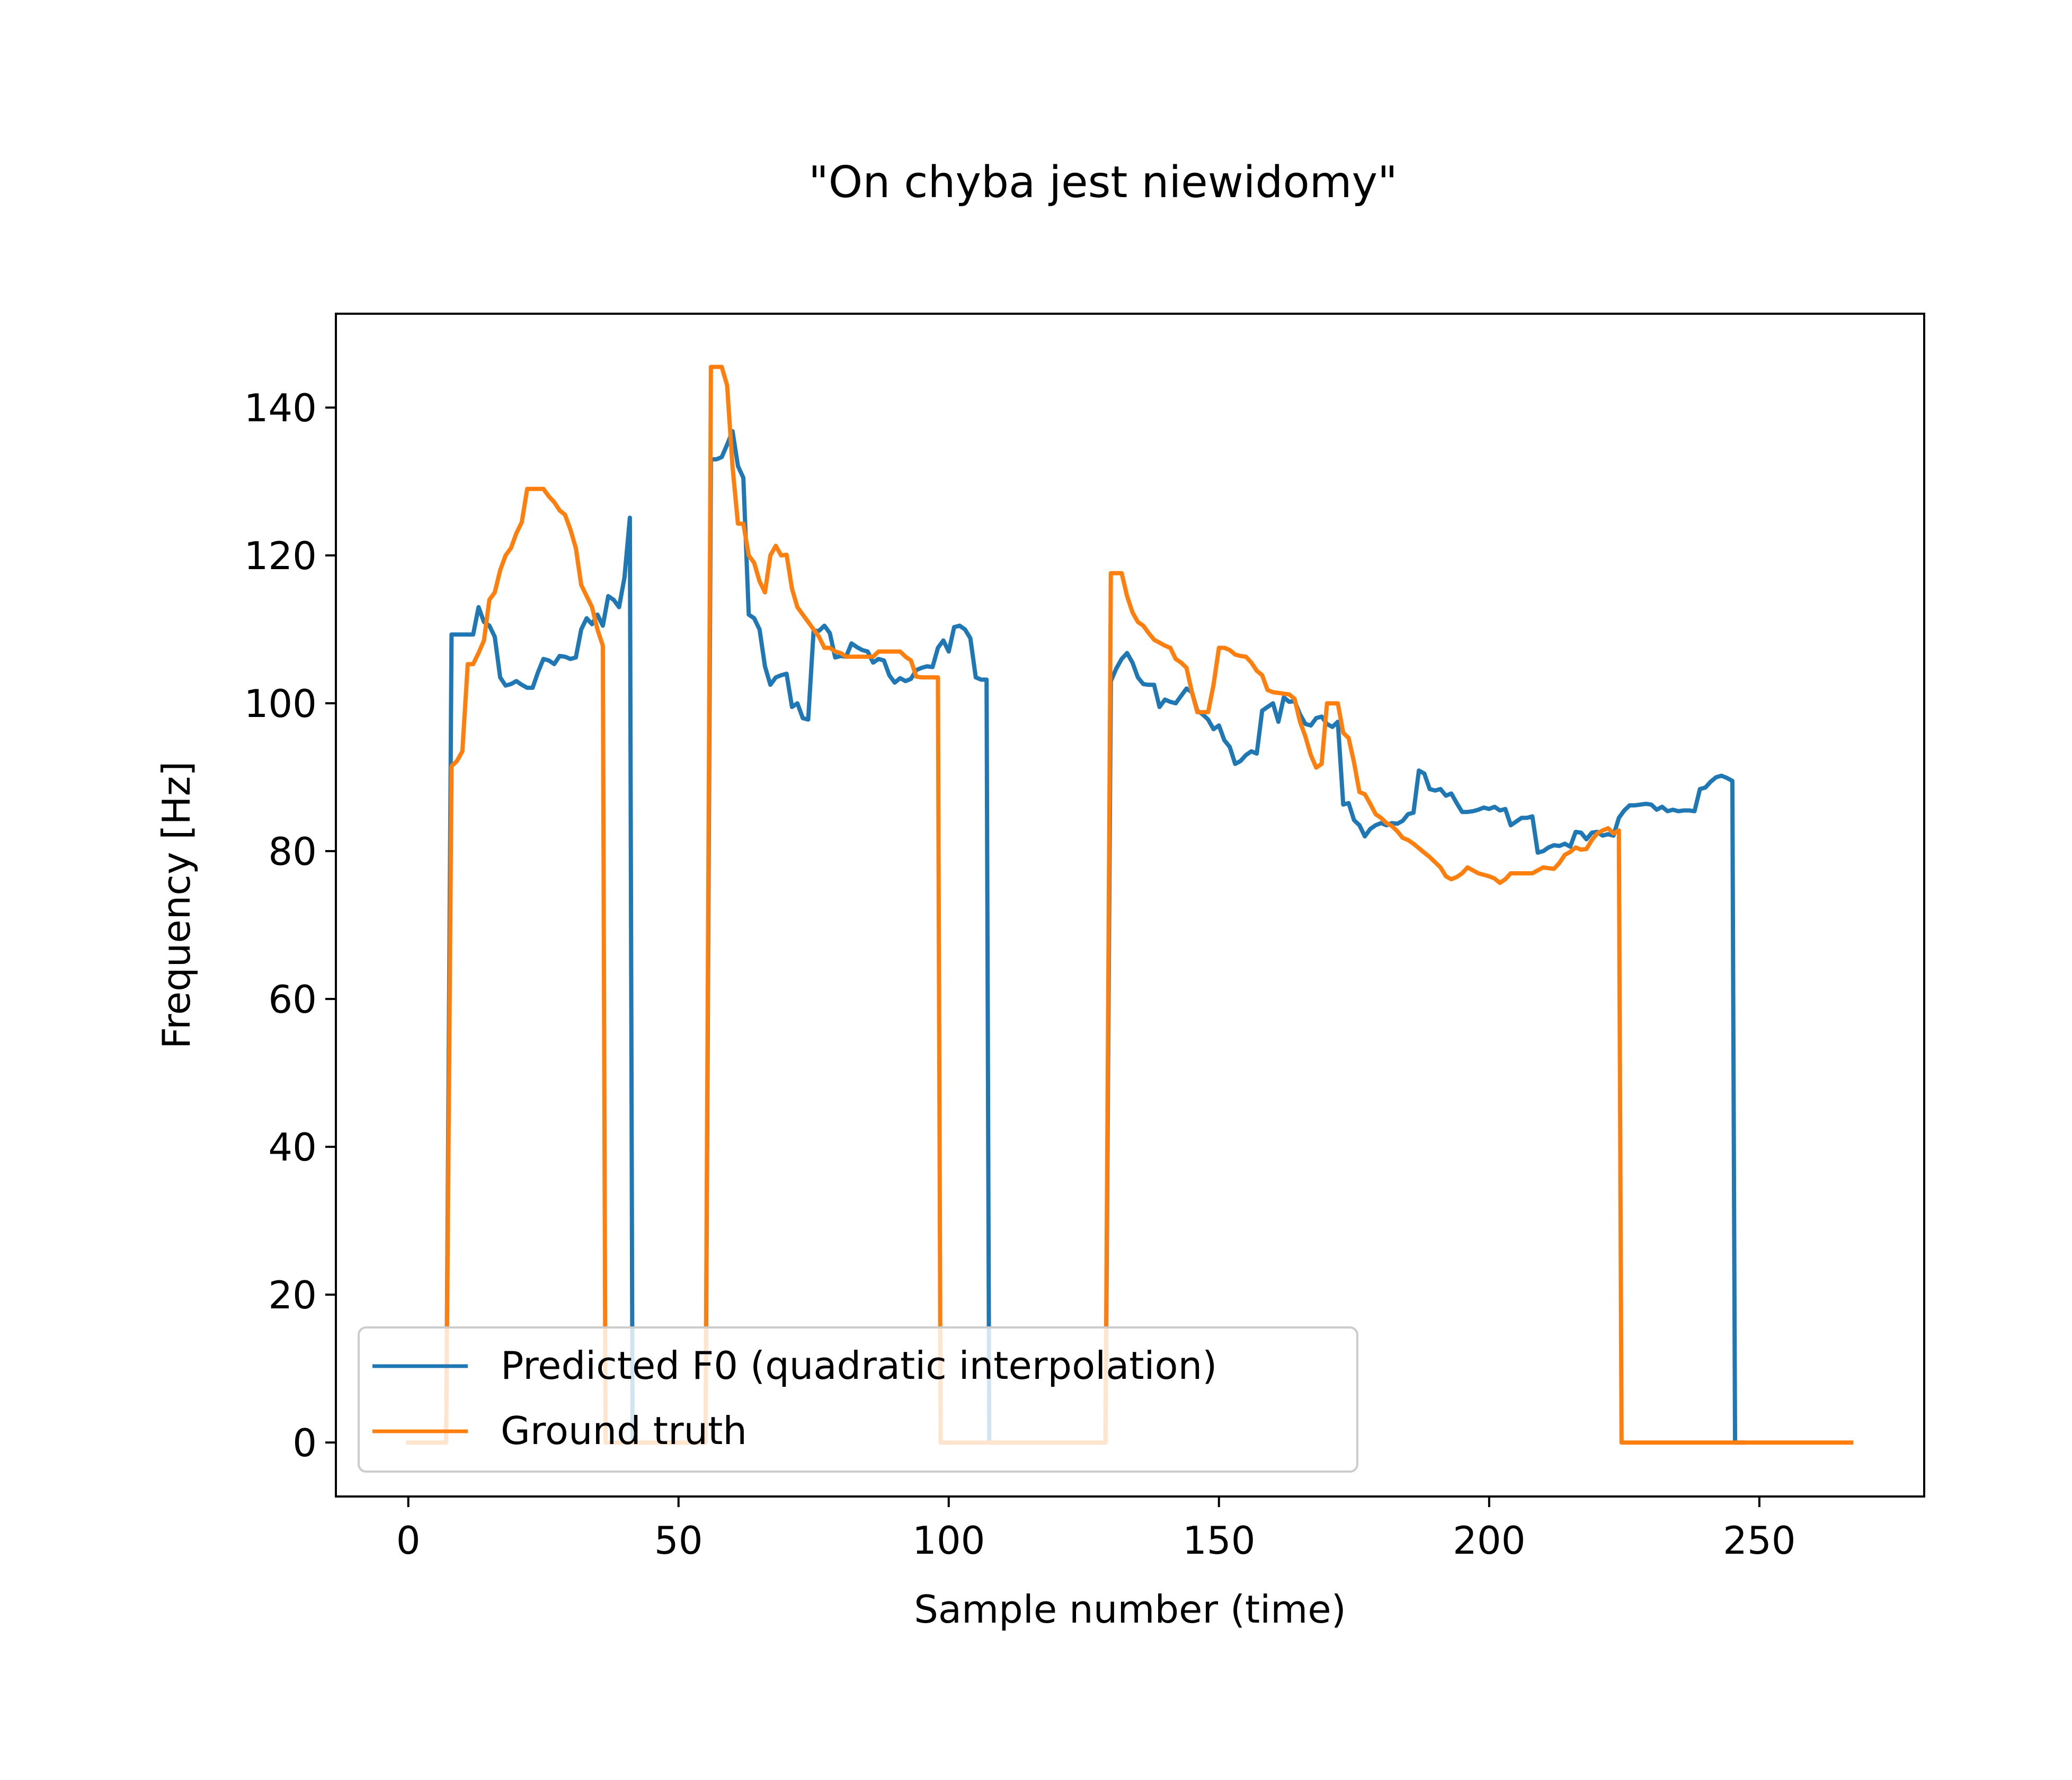 The width and height of the screenshot is (2072, 1780). I want to click on y-tick-label: 20, so click(292, 1295).